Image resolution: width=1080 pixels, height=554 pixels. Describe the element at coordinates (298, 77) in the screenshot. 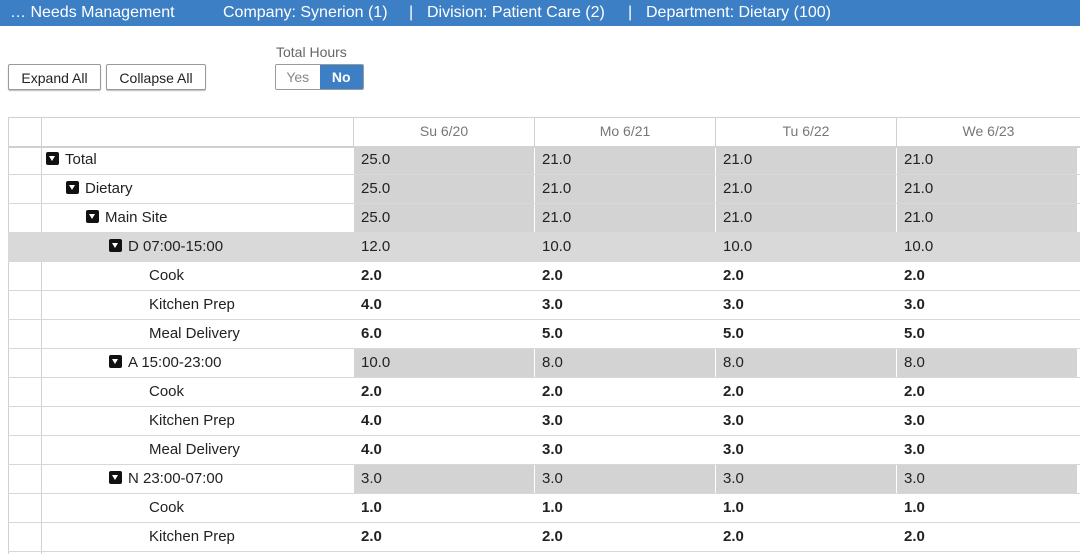

I see `total-hours-yes-option: Yes` at that location.